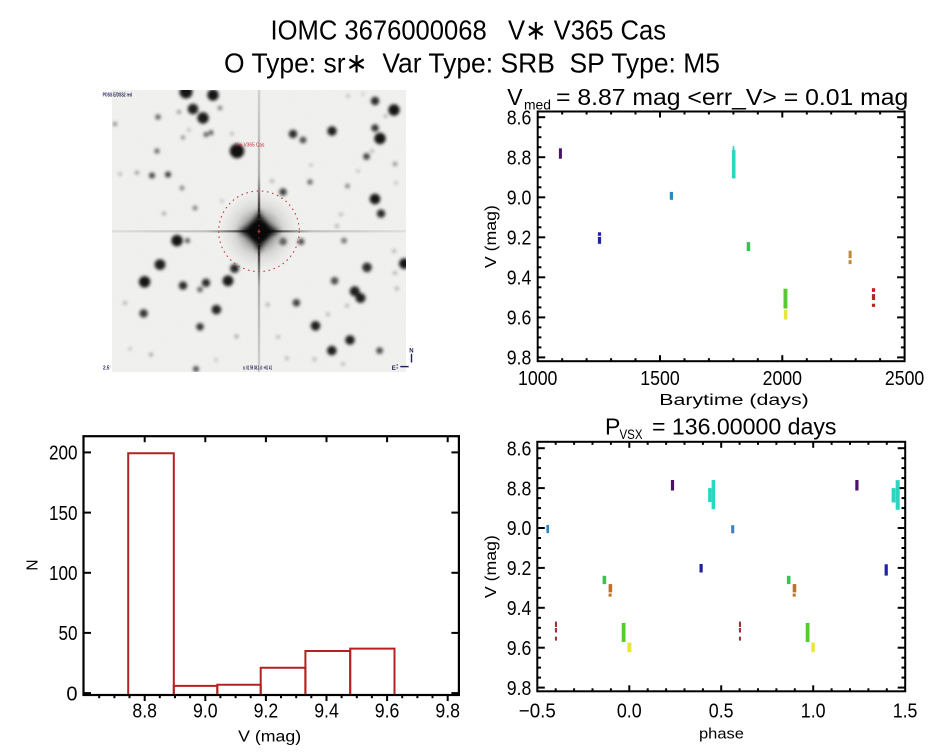 The width and height of the screenshot is (944, 752). Describe the element at coordinates (394, 369) in the screenshot. I see `svg-text: E` at that location.